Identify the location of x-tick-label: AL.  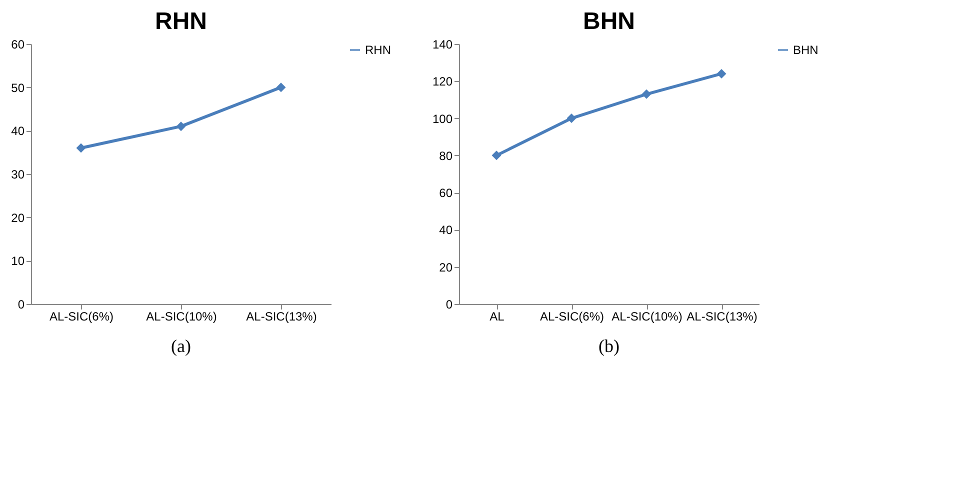
(497, 317).